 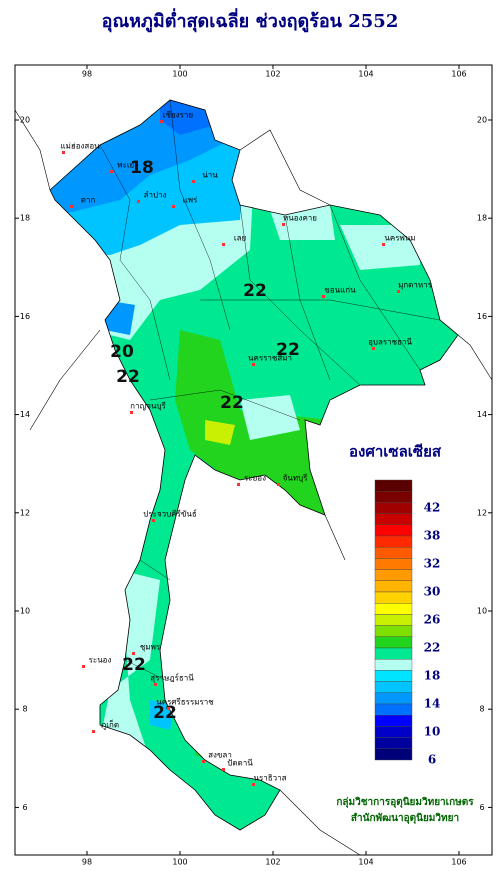 I want to click on place-label: จันทบุรี, so click(x=296, y=478).